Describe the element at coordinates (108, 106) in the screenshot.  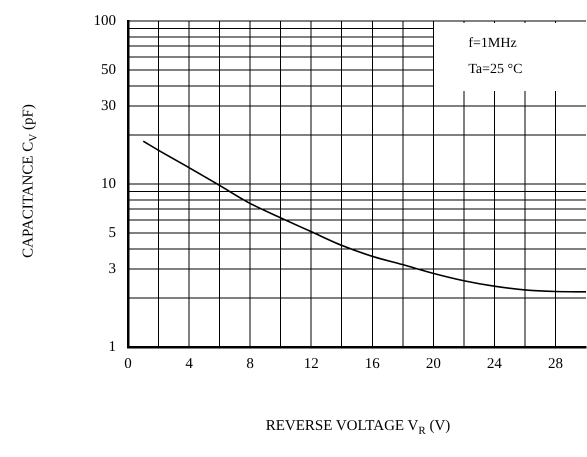
I see `y-tick-label: 30` at that location.